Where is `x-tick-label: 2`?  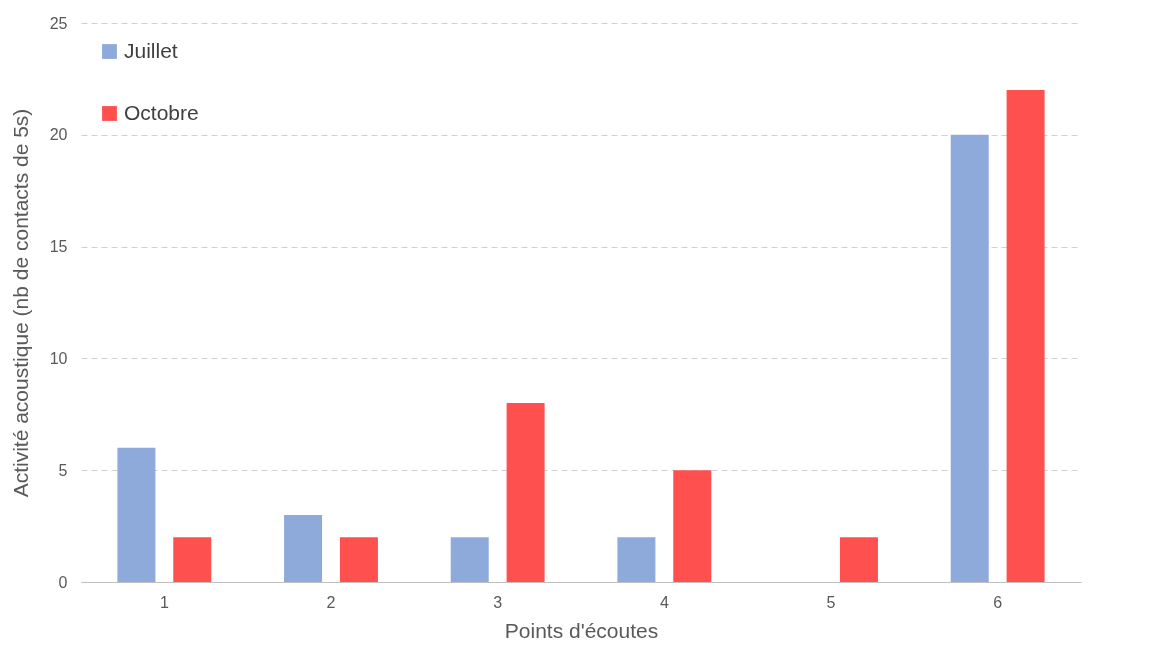
x-tick-label: 2 is located at coordinates (331, 602).